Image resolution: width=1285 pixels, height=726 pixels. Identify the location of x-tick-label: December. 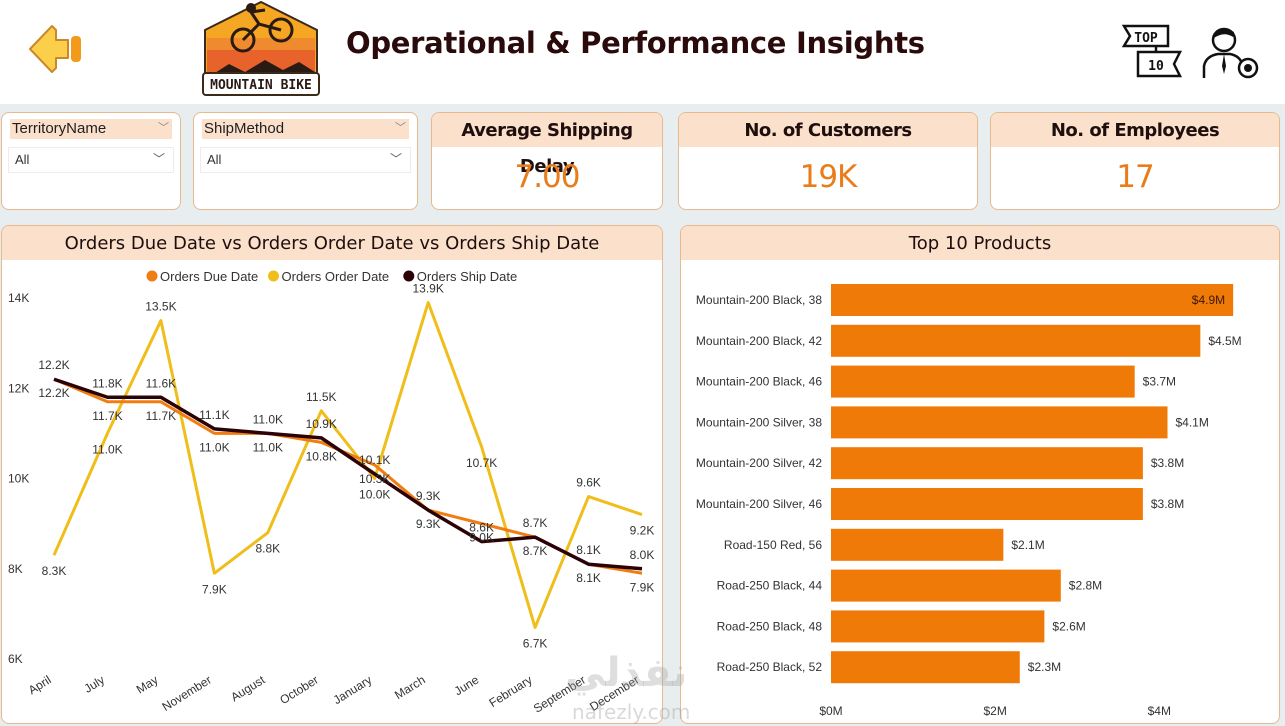
(614, 693).